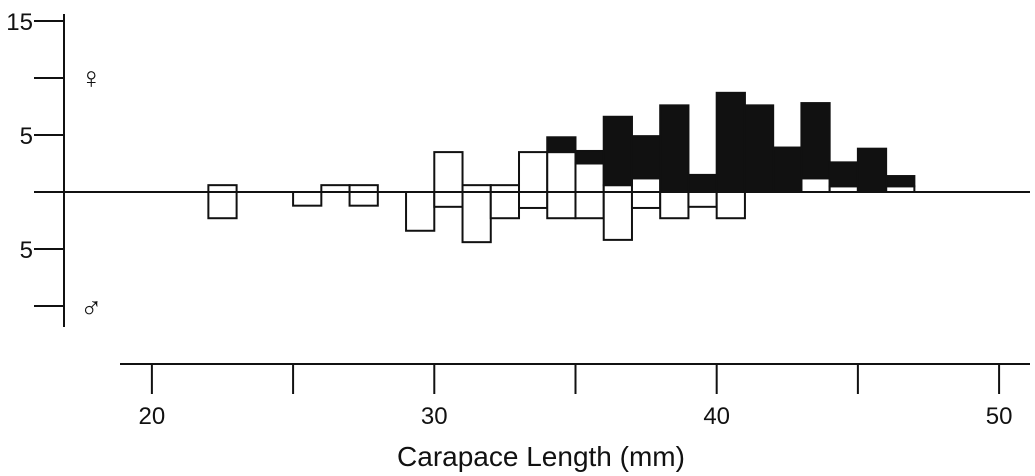 The image size is (1035, 476). Describe the element at coordinates (26, 136) in the screenshot. I see `y-tick-label-1: 5` at that location.